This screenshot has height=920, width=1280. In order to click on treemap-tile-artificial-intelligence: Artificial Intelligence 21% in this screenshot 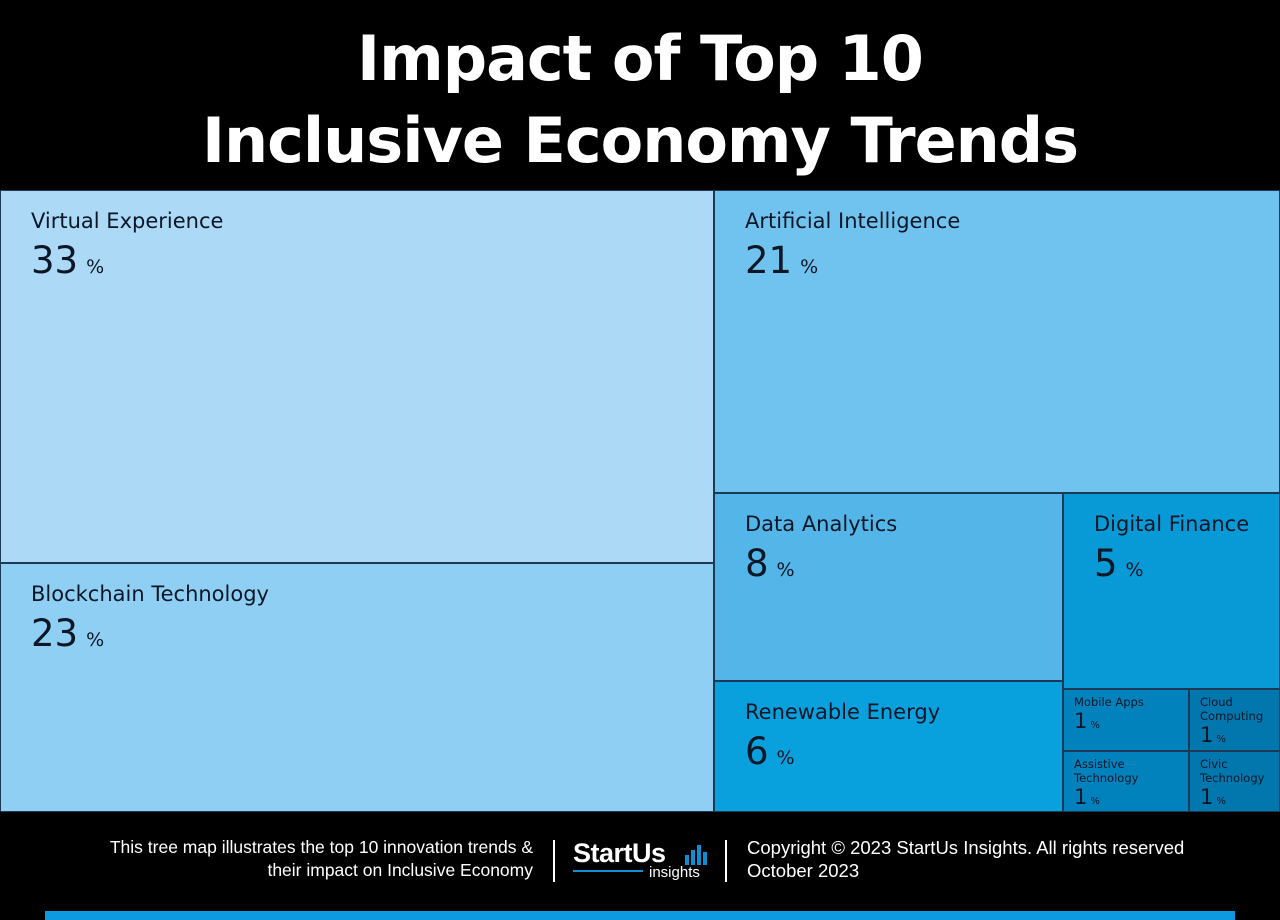, I will do `click(997, 341)`.